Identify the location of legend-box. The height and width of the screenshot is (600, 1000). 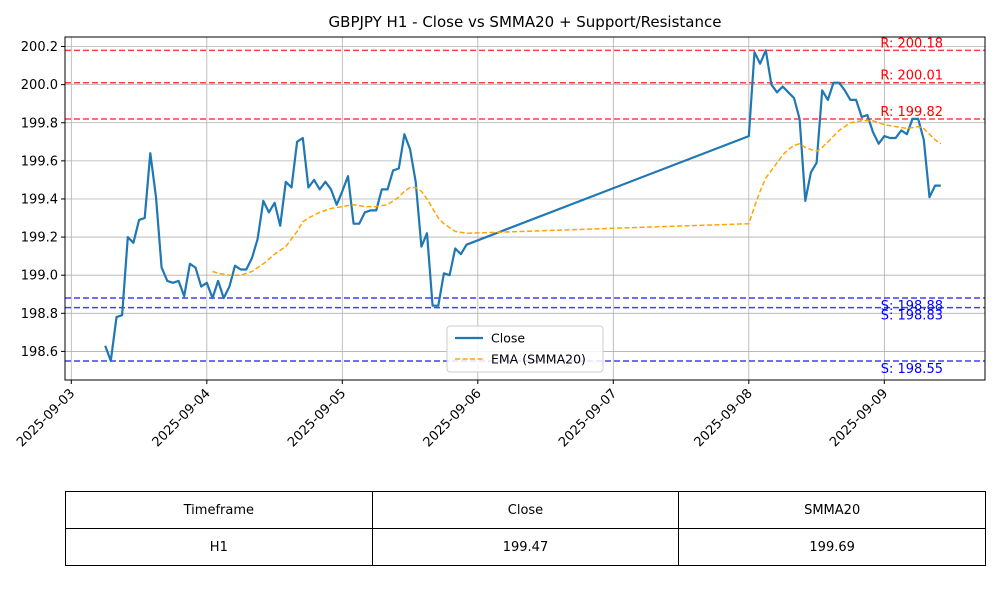
(525, 349).